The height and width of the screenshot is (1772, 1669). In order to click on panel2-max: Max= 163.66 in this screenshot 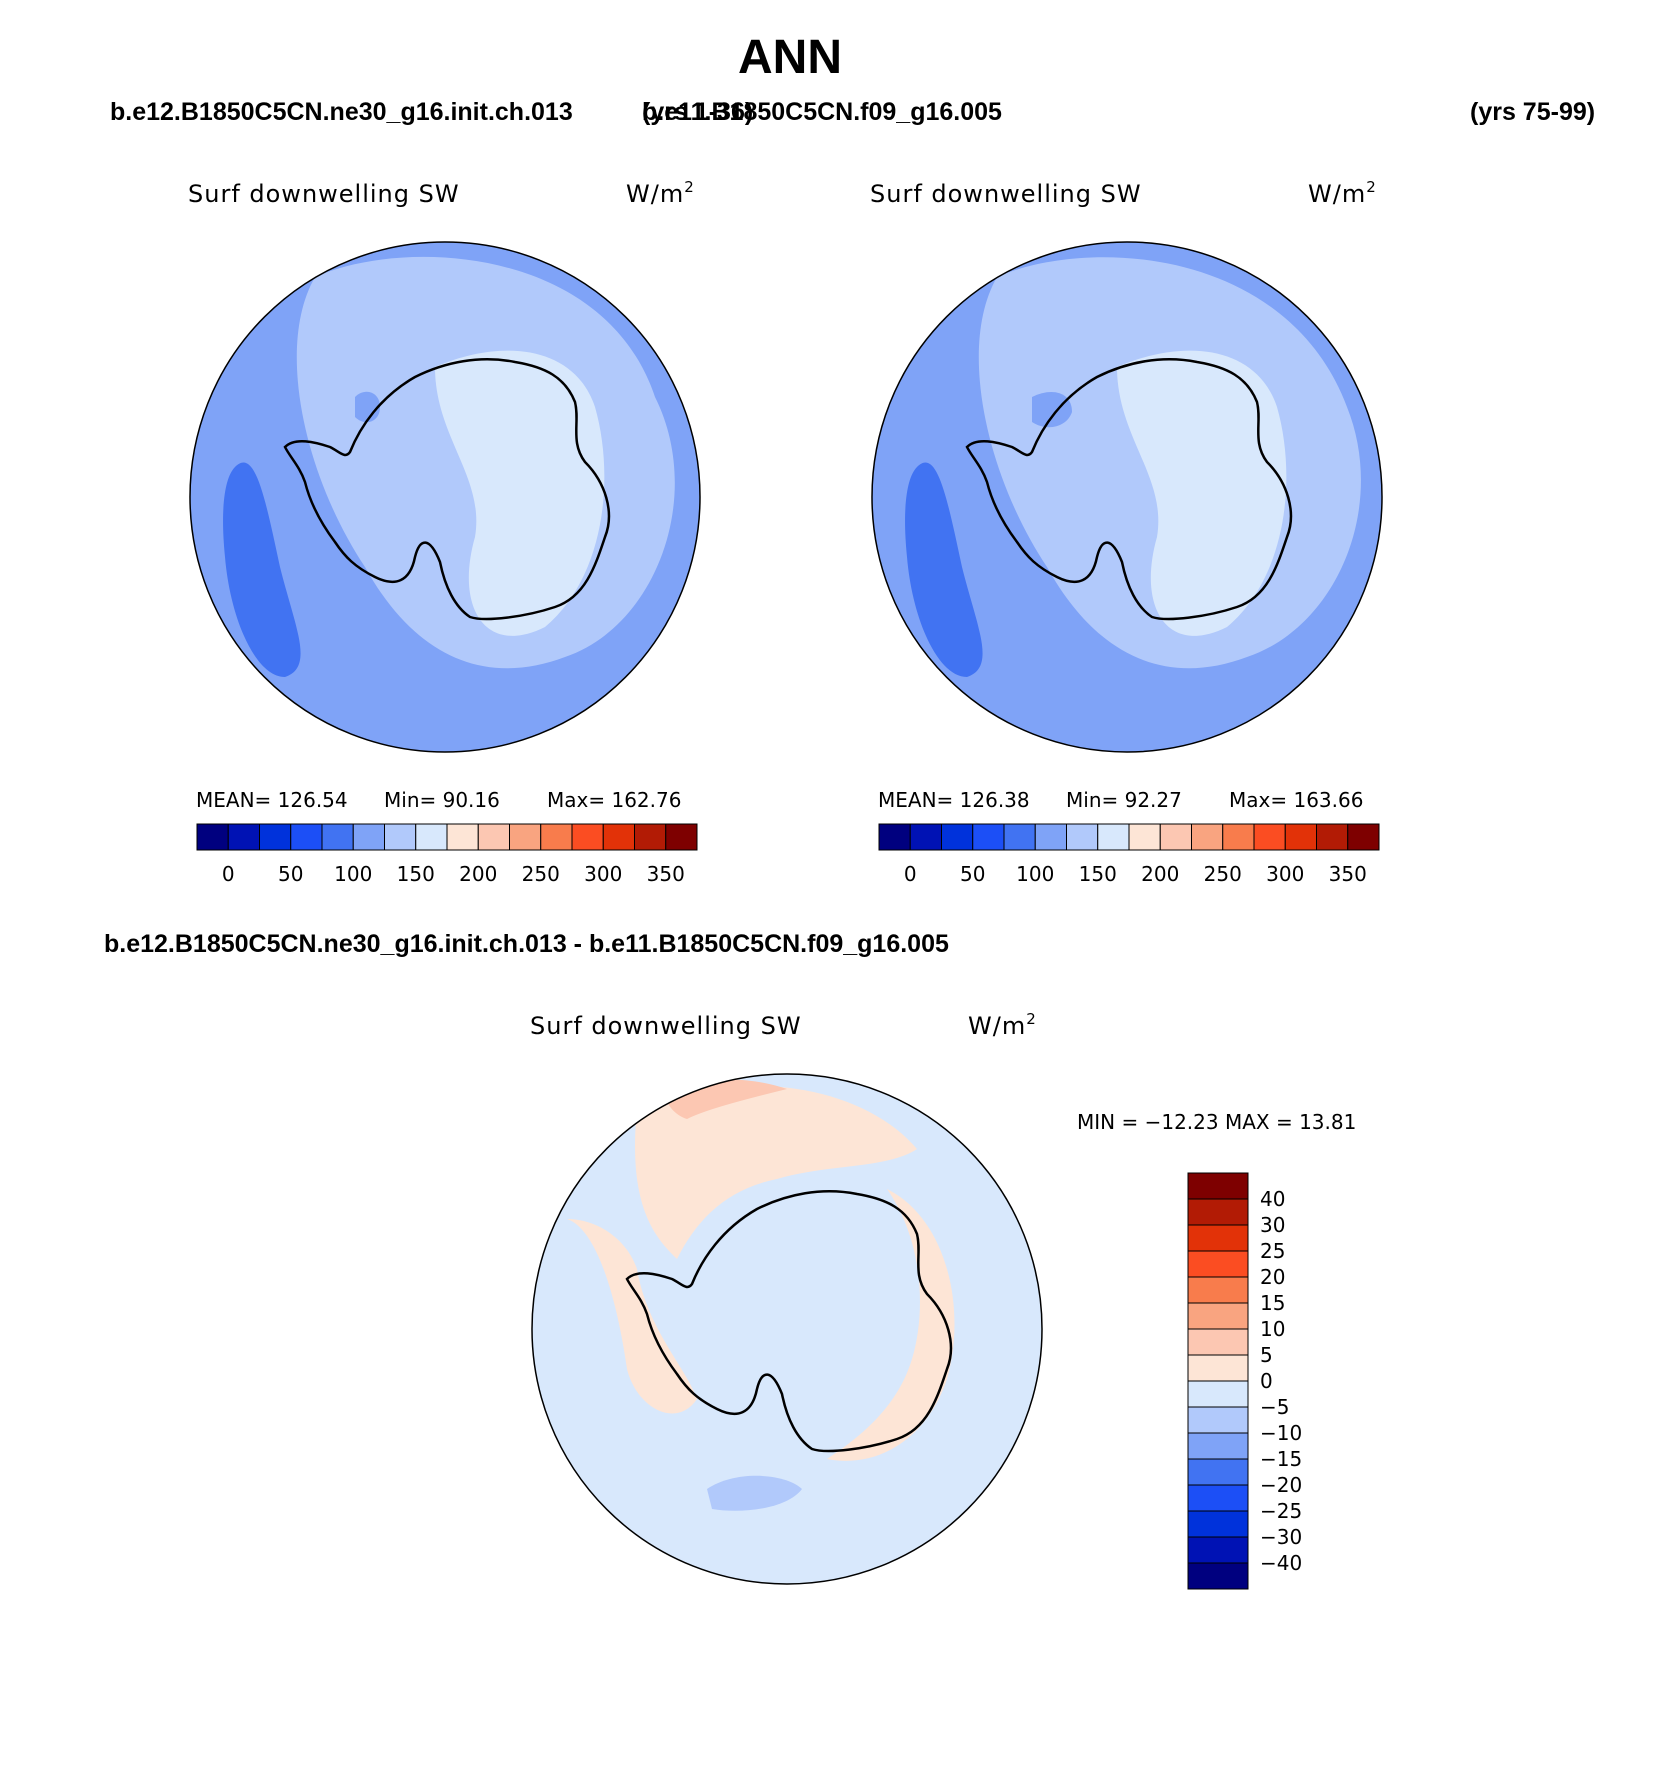, I will do `click(1296, 800)`.